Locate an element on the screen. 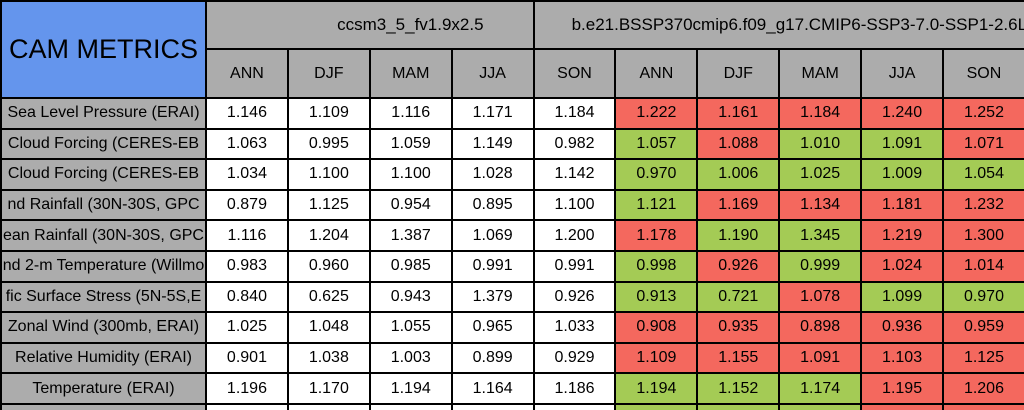  season-header-son: SON is located at coordinates (983, 72).